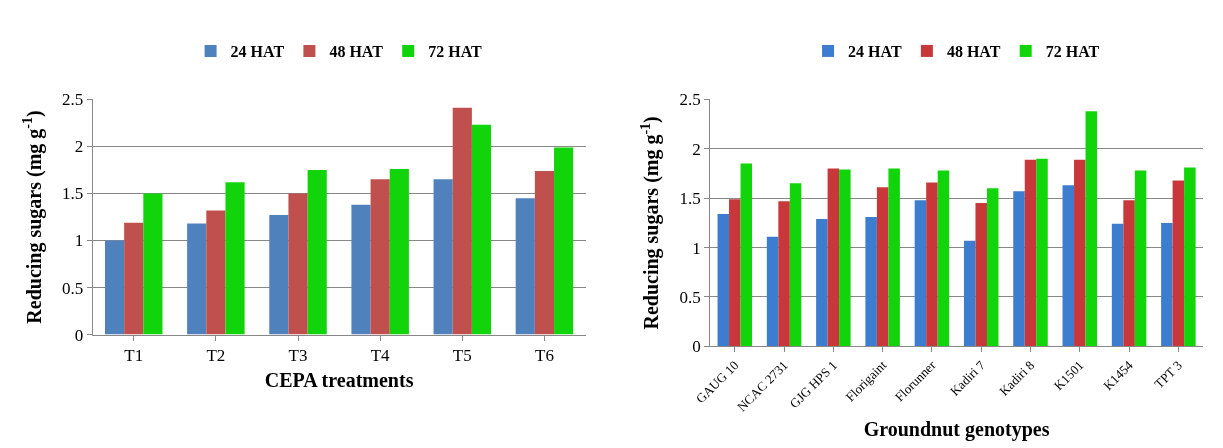 The width and height of the screenshot is (1223, 448). What do you see at coordinates (134, 355) in the screenshot?
I see `x-tick-label: T1` at bounding box center [134, 355].